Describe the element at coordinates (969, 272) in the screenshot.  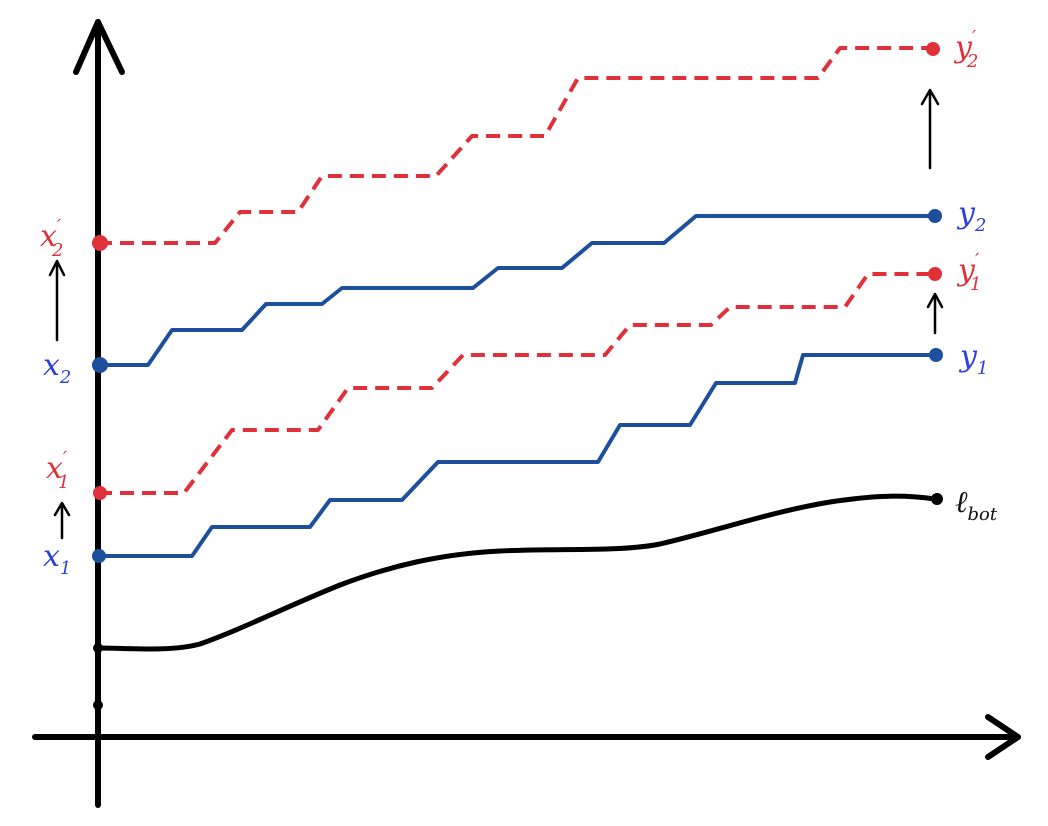
I see `label-y1-prime: y′ 1` at that location.